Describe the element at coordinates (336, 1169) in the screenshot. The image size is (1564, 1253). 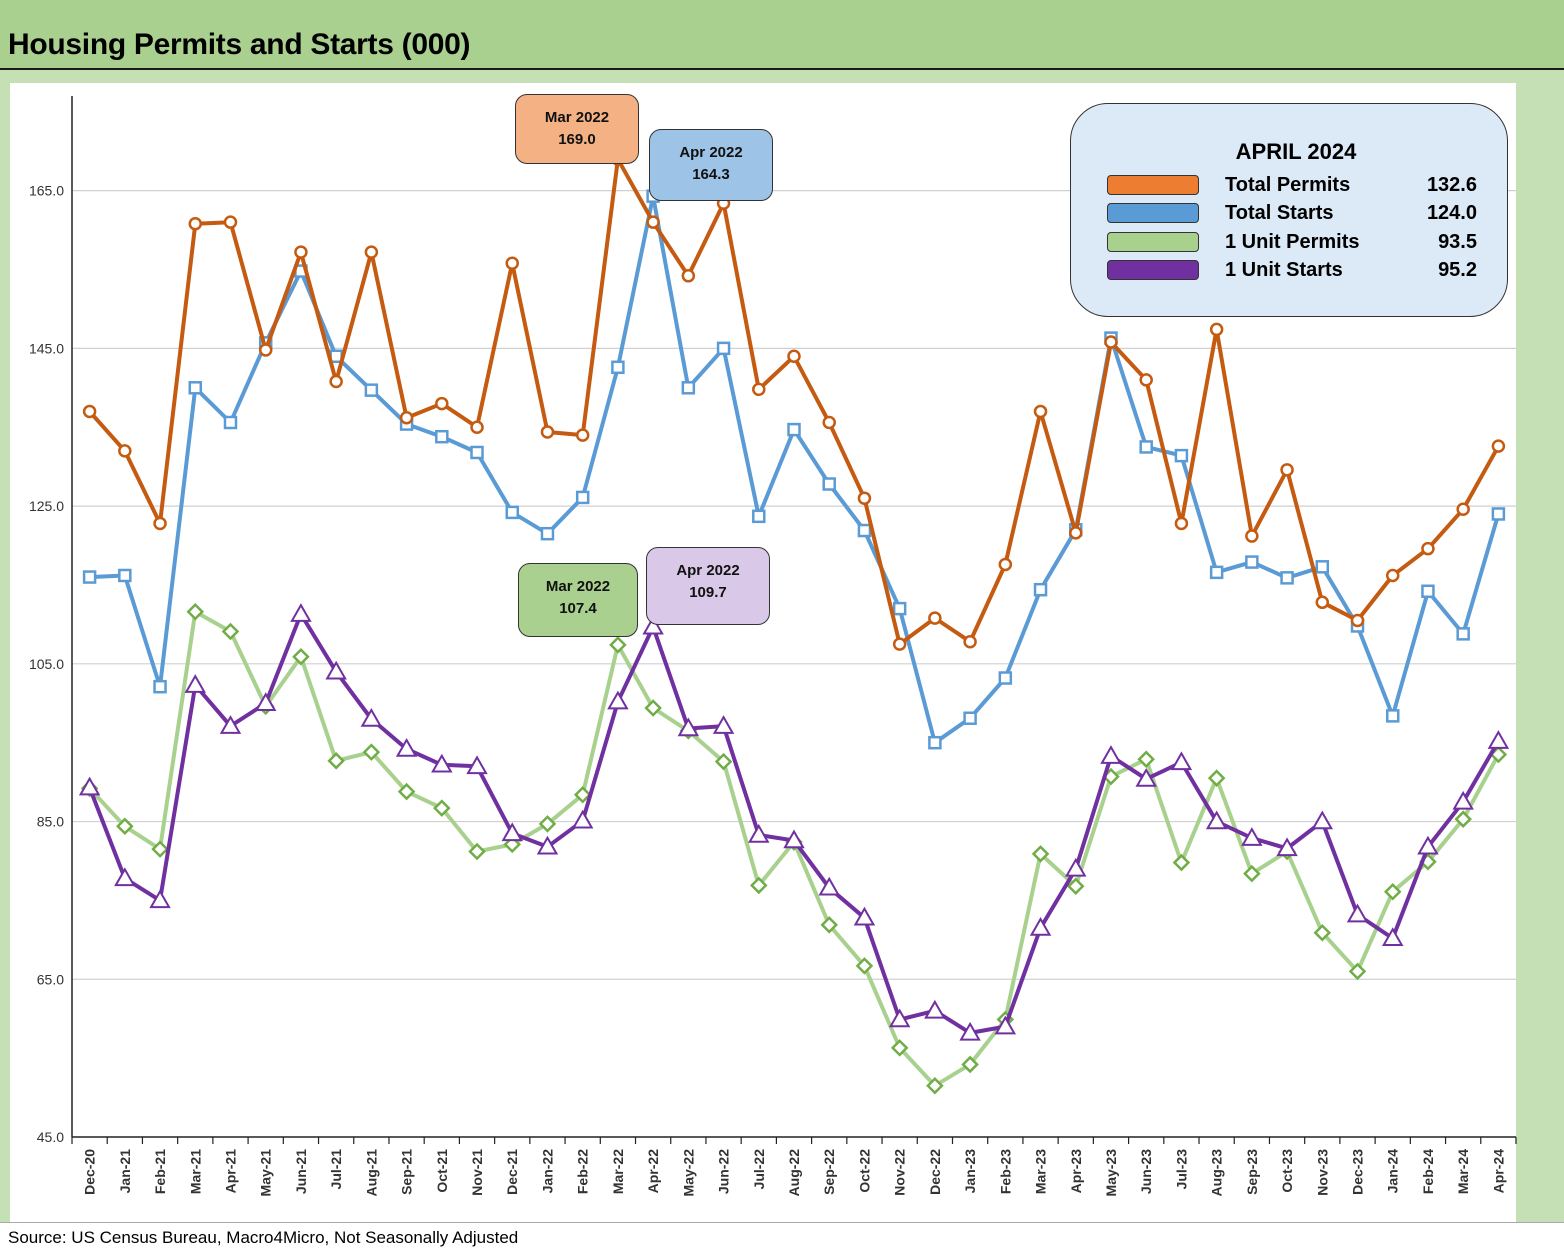
I see `x-tick-label: Jul-21` at that location.